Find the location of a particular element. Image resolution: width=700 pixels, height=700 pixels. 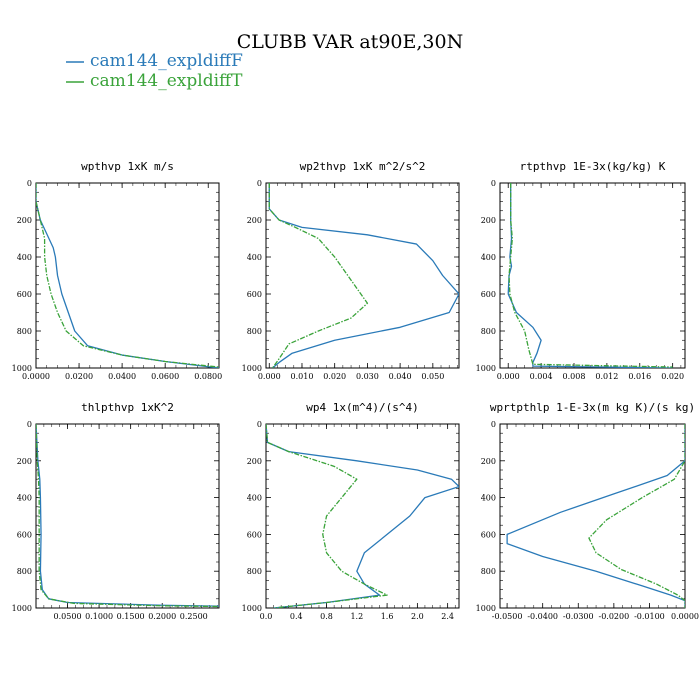

panel-title: wp2thvp 1xK m^2/s^2 is located at coordinates (363, 166).